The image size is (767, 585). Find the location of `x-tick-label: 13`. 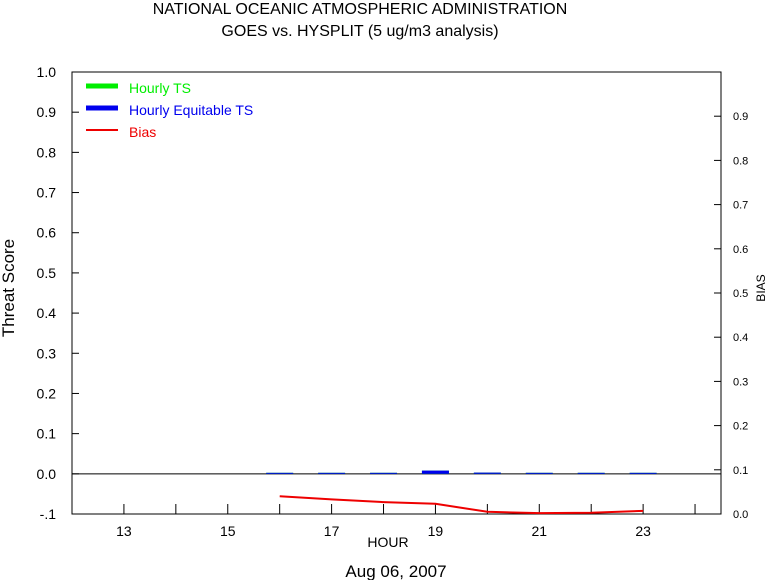

x-tick-label: 13 is located at coordinates (124, 531).